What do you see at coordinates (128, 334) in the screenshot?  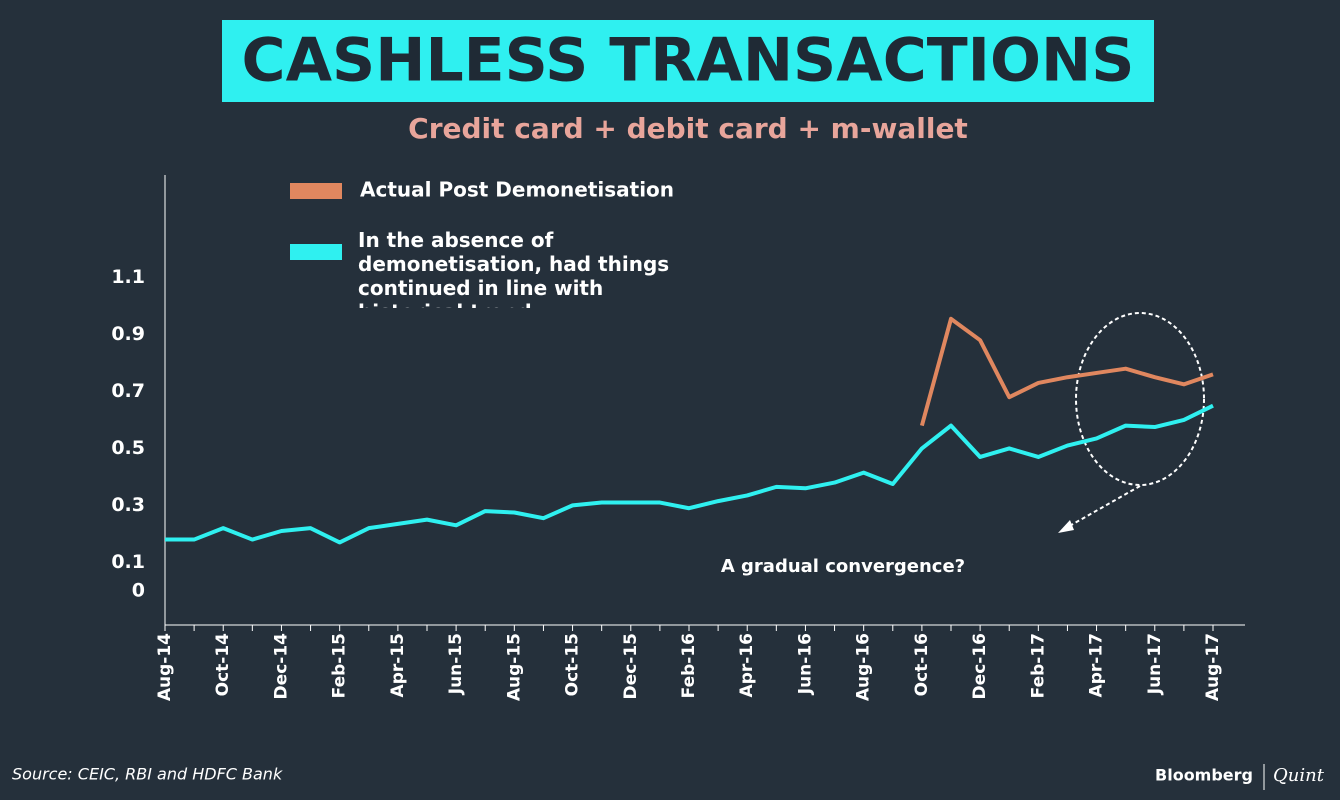 I see `y-tick-label: 0.9` at bounding box center [128, 334].